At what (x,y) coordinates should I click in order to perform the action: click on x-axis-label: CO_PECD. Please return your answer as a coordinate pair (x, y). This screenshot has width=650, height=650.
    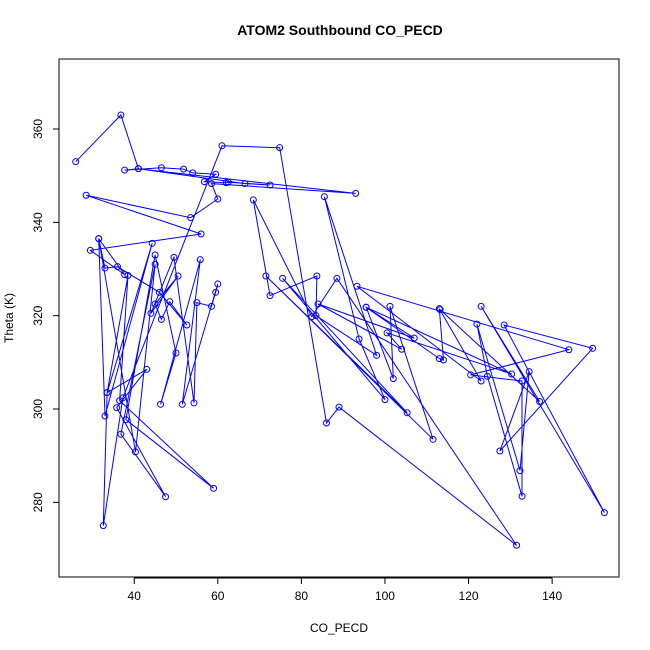
    Looking at the image, I should click on (339, 628).